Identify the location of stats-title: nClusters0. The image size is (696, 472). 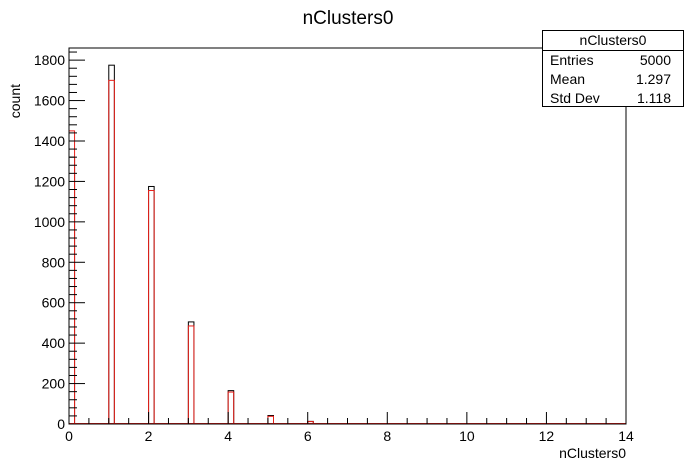
(613, 41).